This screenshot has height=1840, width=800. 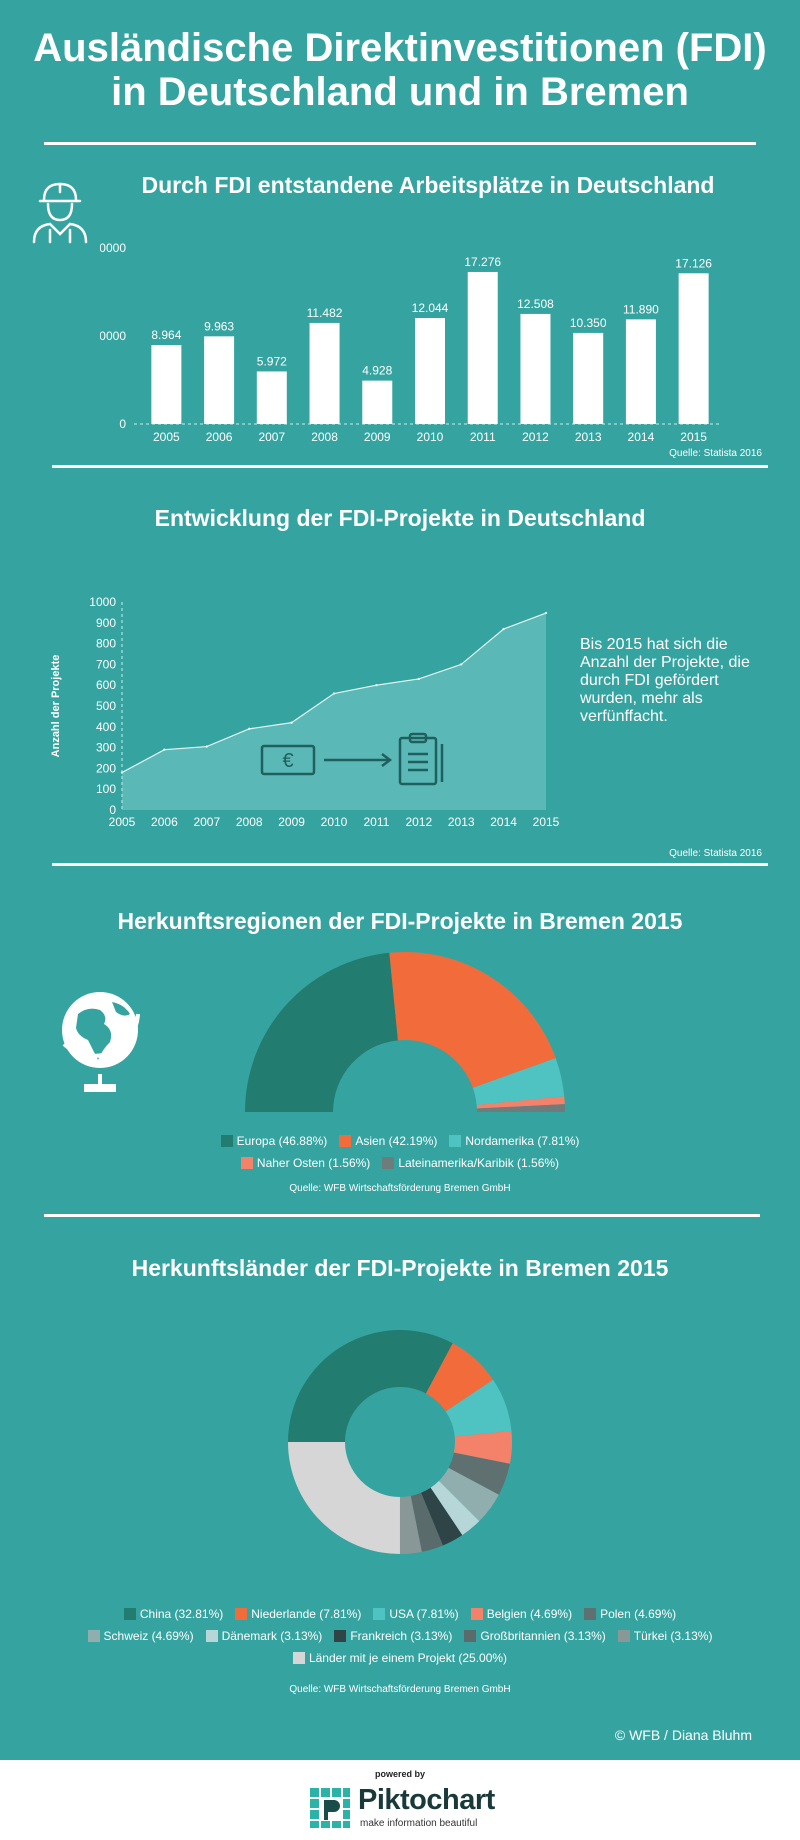 What do you see at coordinates (112, 810) in the screenshot?
I see `y-tick-label: 0` at bounding box center [112, 810].